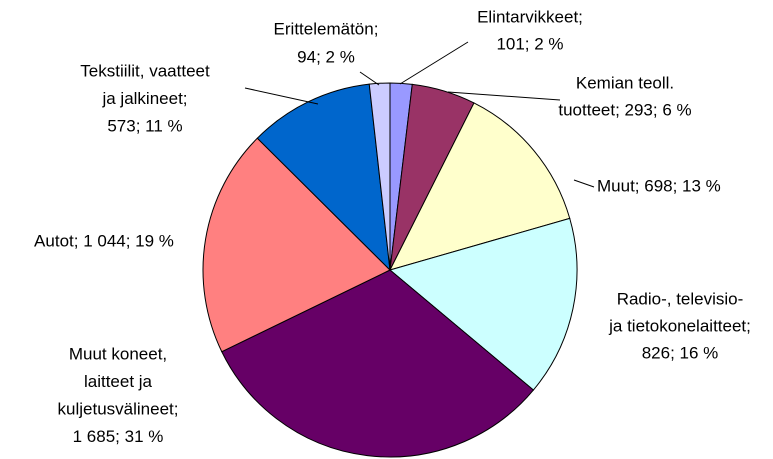 Image resolution: width=773 pixels, height=459 pixels. Describe the element at coordinates (659, 185) in the screenshot. I see `slice-label: Muut; 698; 13 %` at that location.